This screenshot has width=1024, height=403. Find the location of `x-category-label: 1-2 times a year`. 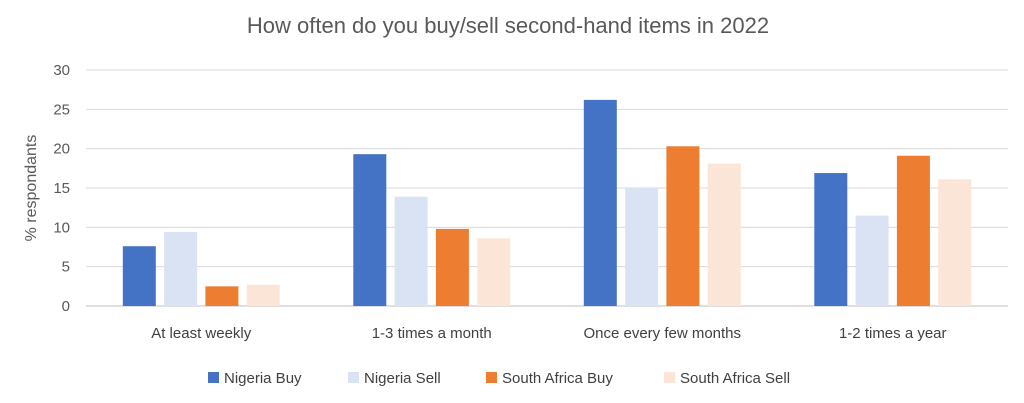

x-category-label: 1-2 times a year is located at coordinates (893, 333).